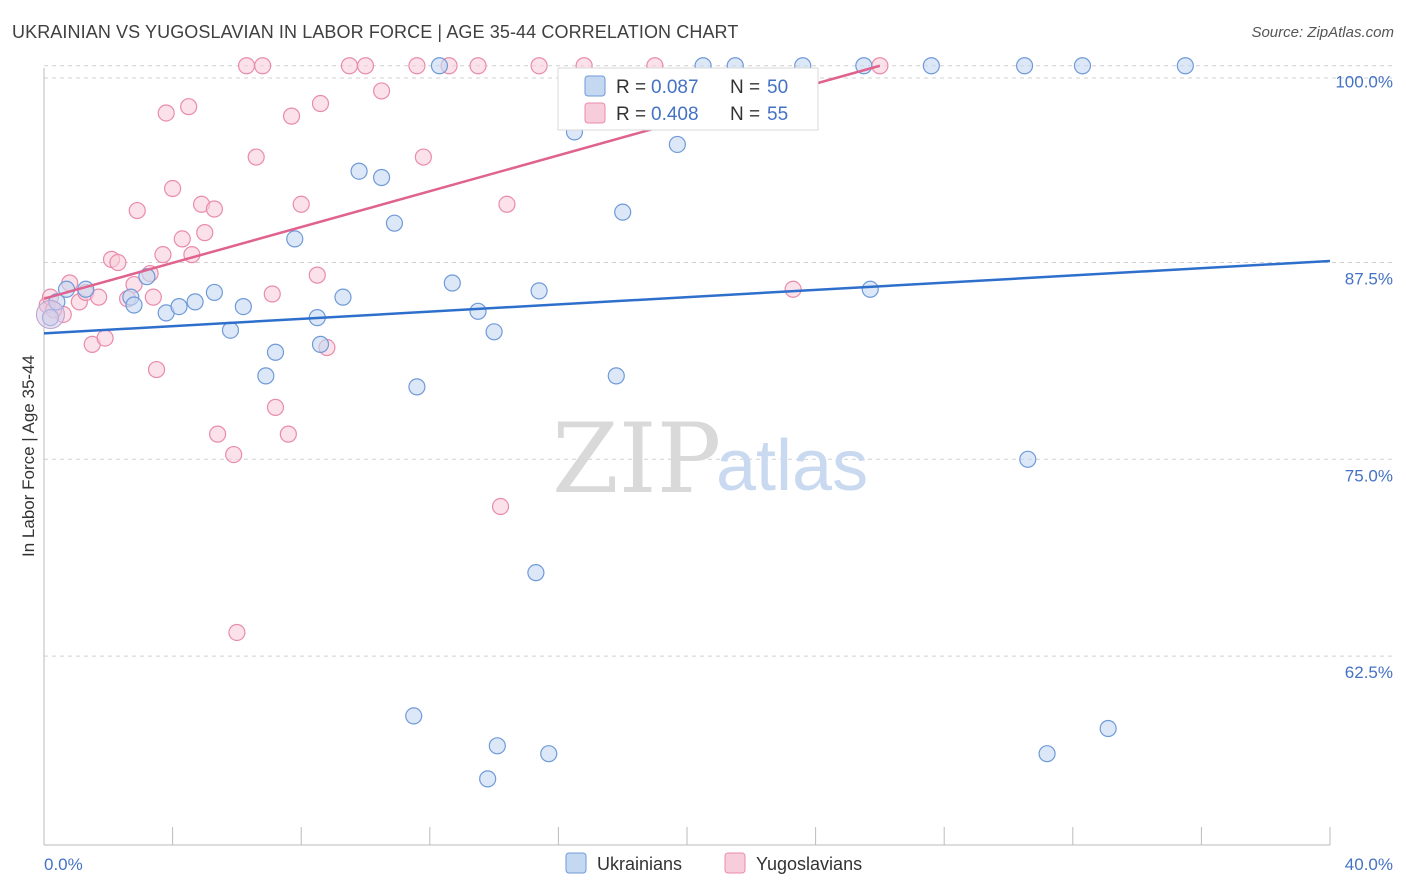 This screenshot has height=892, width=1406. I want to click on bottom-legend-label-yugoslavians: Yugoslavians, so click(809, 864).